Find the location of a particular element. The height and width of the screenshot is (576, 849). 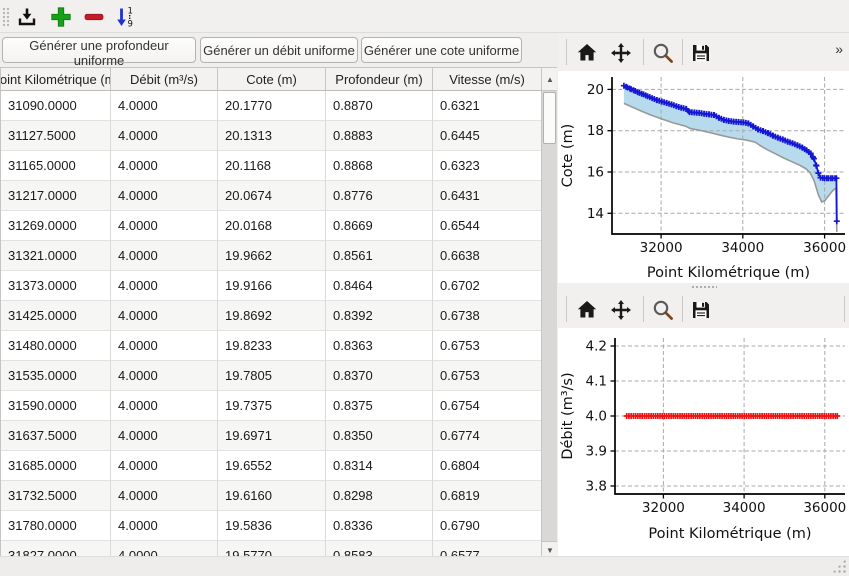

table-cell: 0.6445 is located at coordinates (487, 136).